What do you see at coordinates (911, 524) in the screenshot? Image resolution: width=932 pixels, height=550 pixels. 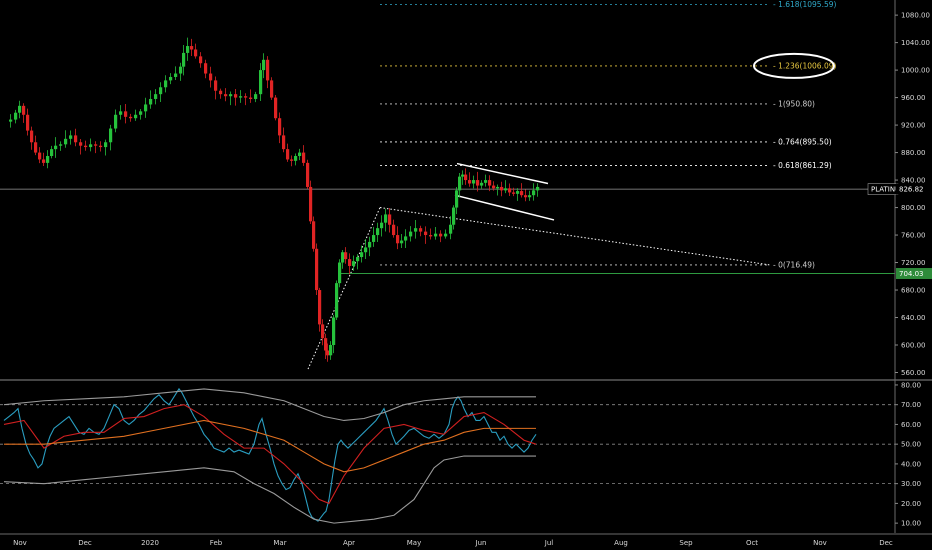 I see `osc-tick-label: 10.00` at bounding box center [911, 524].